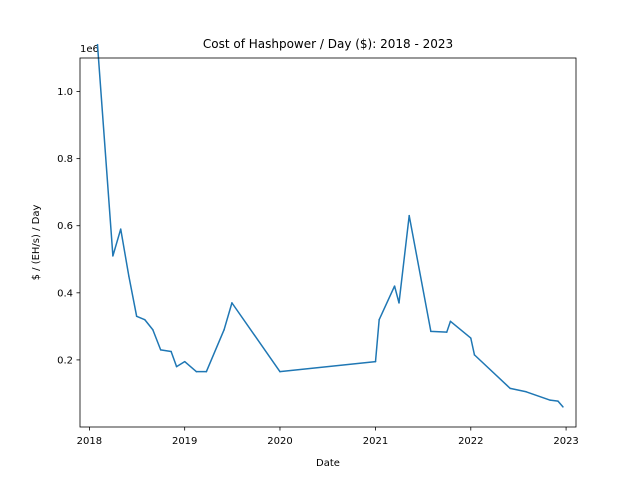 The height and width of the screenshot is (480, 640). Describe the element at coordinates (328, 44) in the screenshot. I see `chart-title: Cost of Hashpower / Day ($): 2018 - 2023` at that location.